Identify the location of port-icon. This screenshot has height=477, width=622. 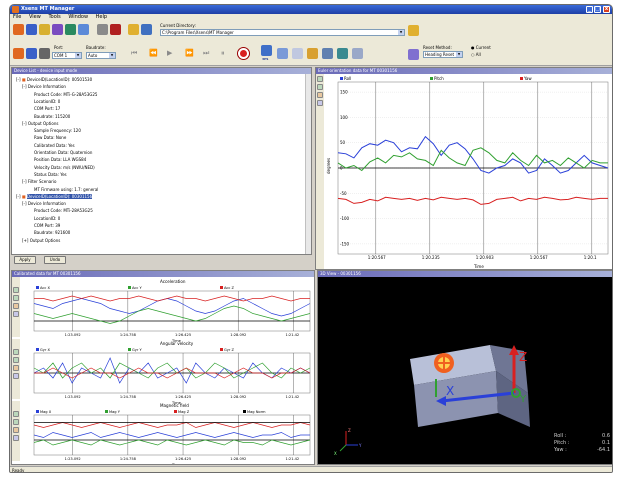
(44, 53).